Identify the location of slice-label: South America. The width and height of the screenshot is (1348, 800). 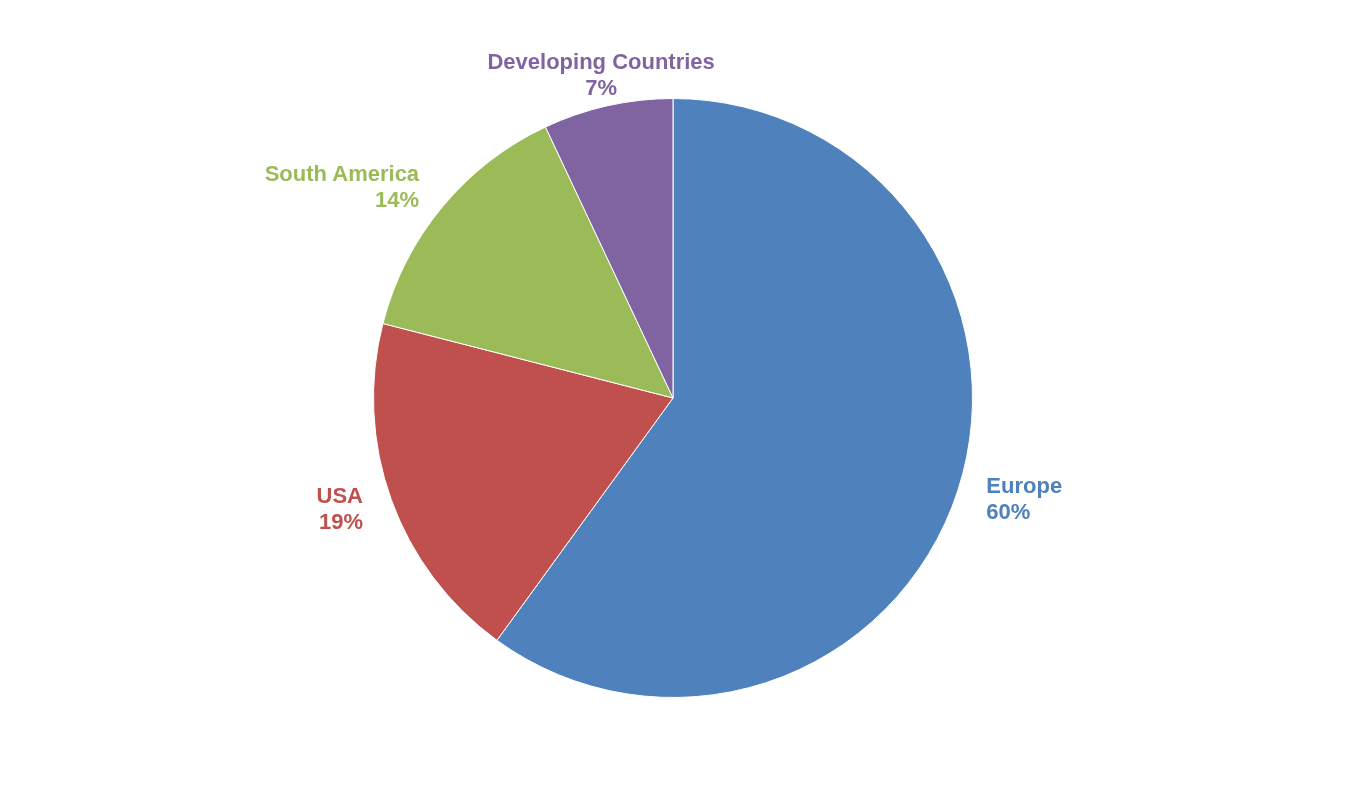
(342, 174).